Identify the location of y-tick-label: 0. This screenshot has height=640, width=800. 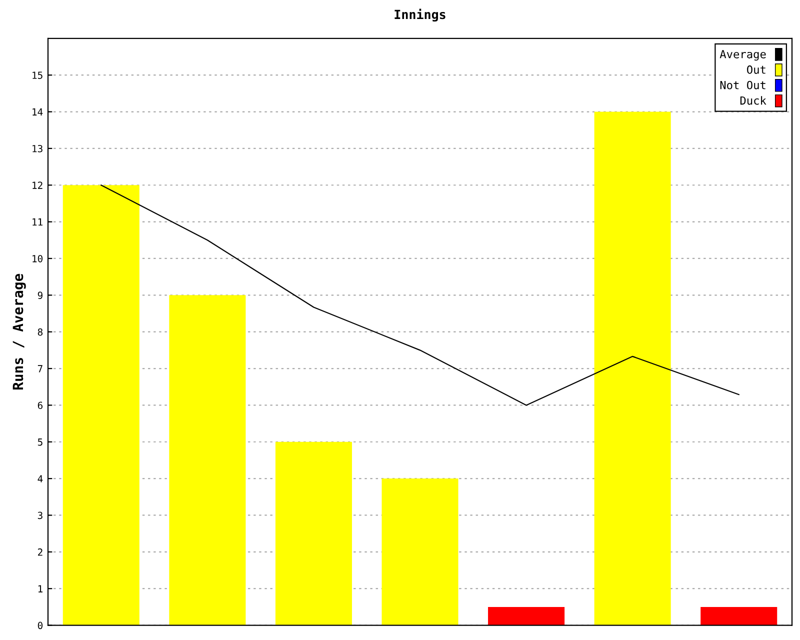
(40, 626).